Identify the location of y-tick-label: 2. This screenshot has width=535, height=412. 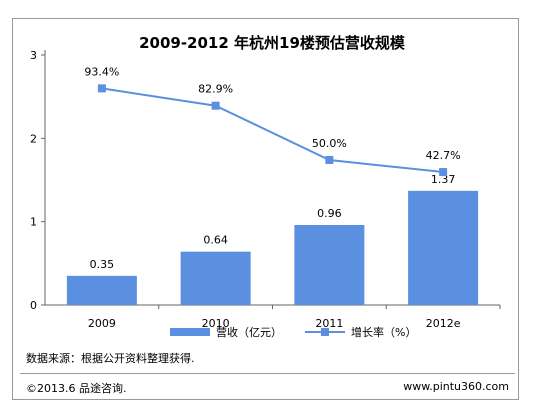
(33, 138).